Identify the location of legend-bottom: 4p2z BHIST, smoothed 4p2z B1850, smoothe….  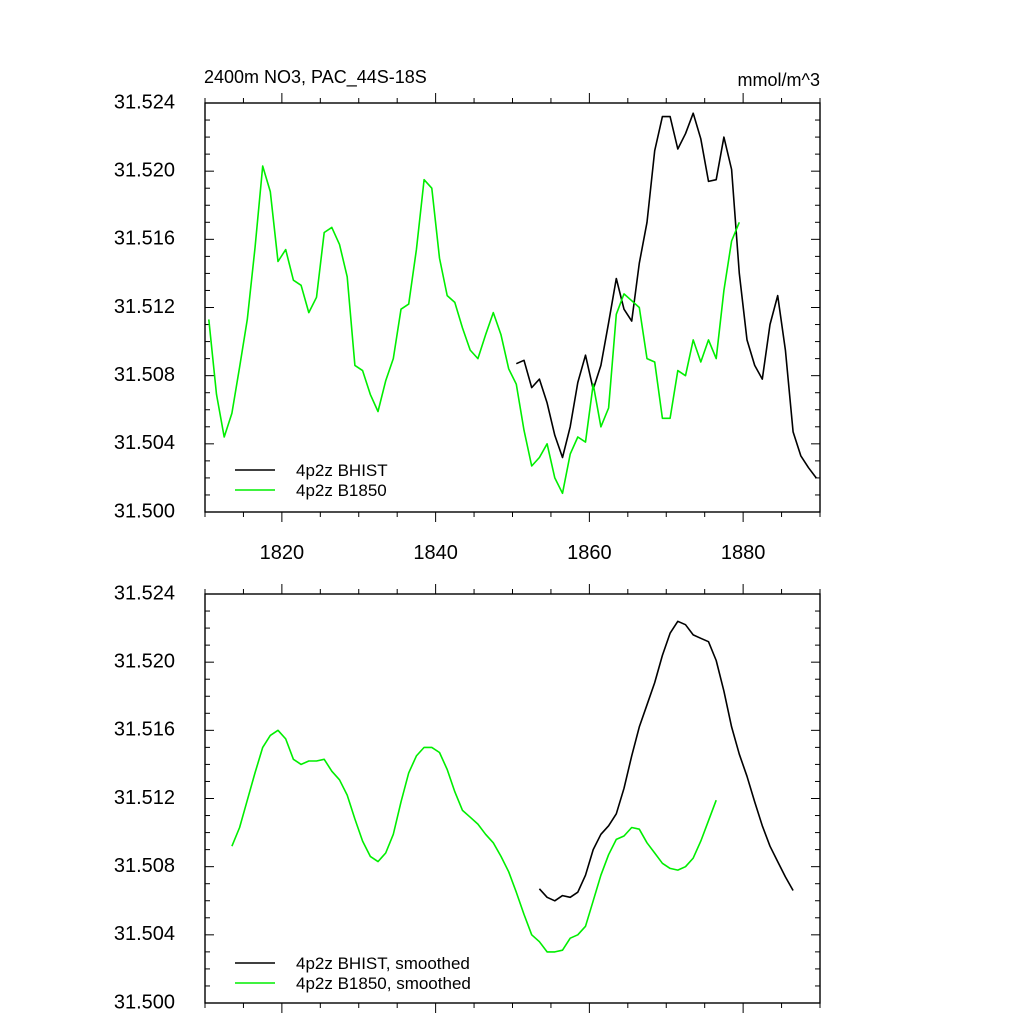
(353, 973).